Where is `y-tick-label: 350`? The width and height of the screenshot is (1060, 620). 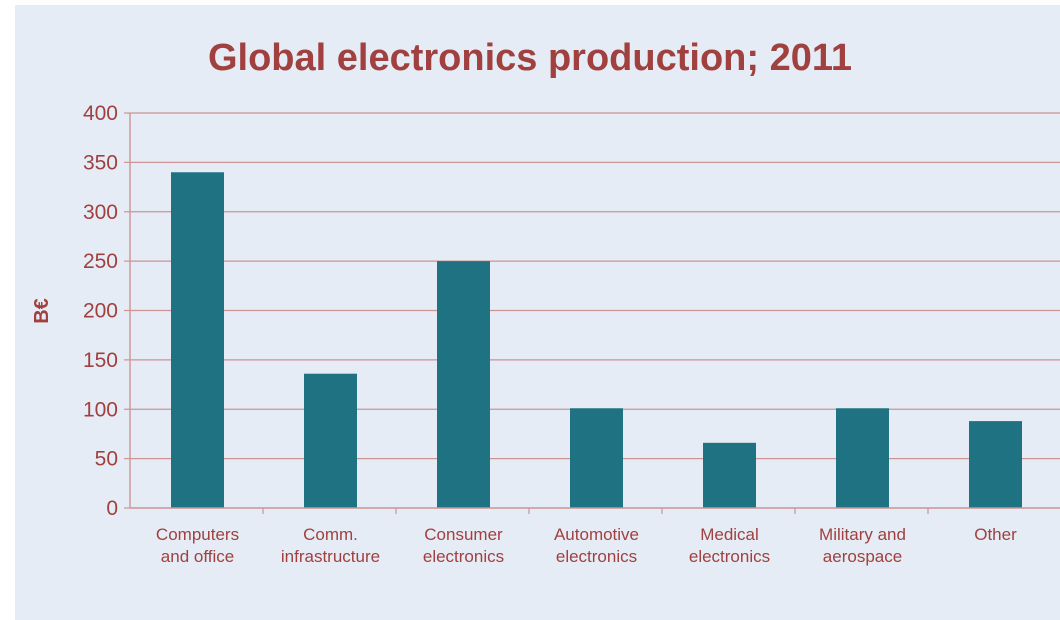 y-tick-label: 350 is located at coordinates (100, 162).